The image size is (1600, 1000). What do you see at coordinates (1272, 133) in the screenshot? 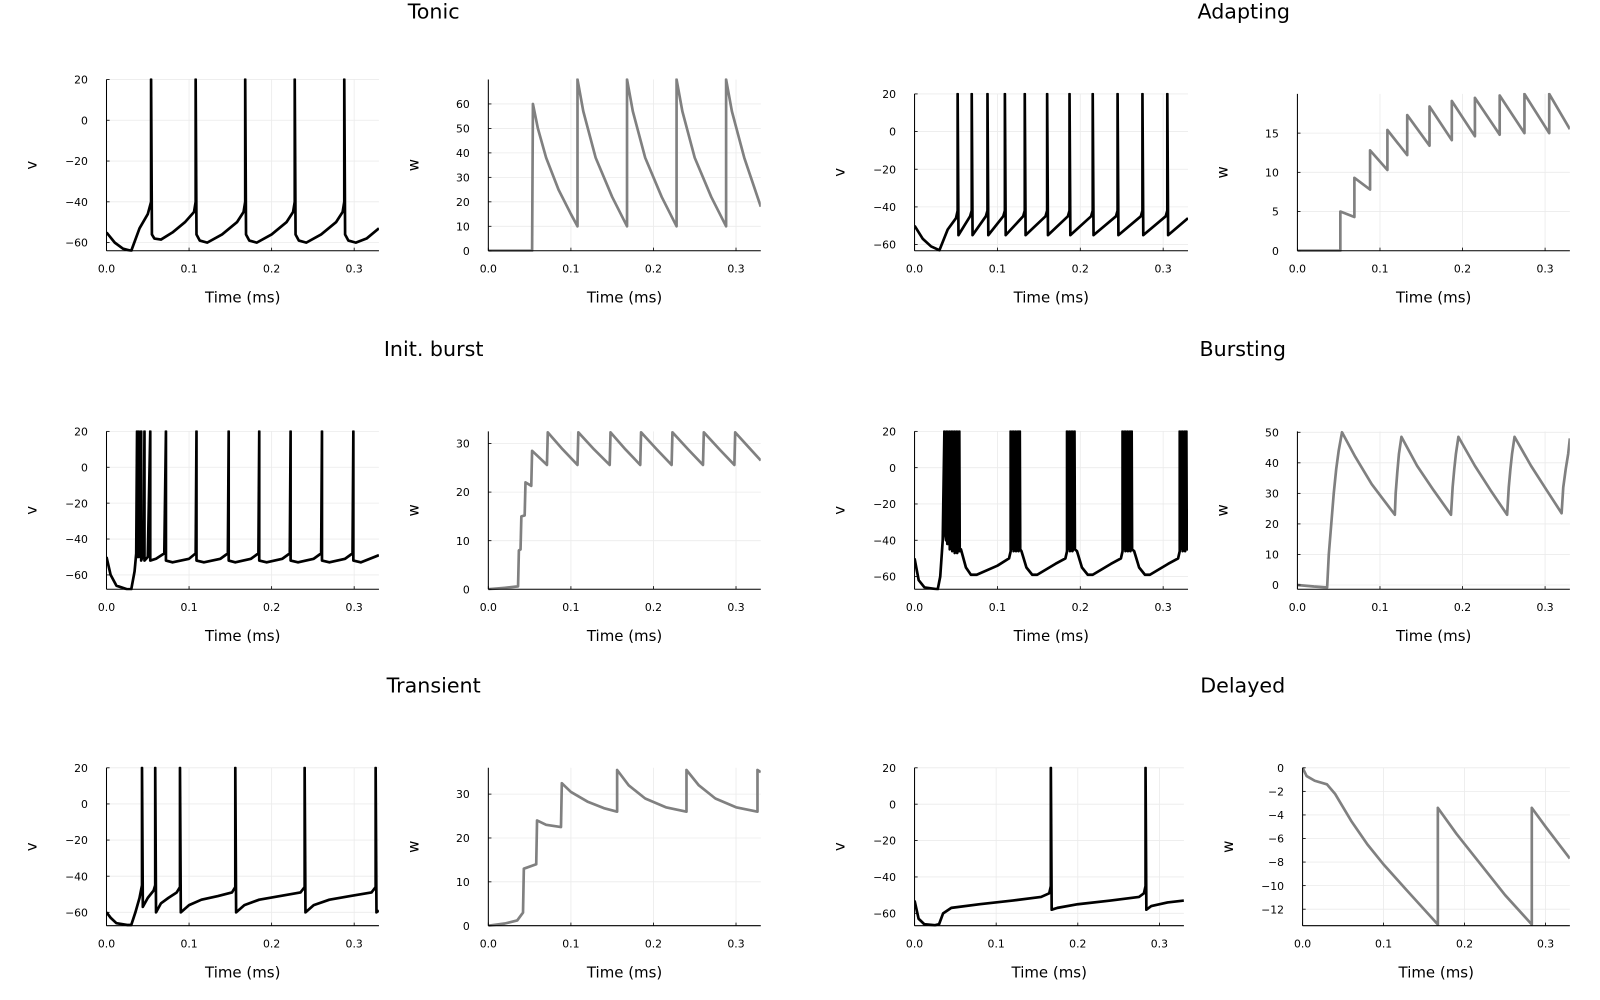
I see `y-tick-label: 15` at bounding box center [1272, 133].